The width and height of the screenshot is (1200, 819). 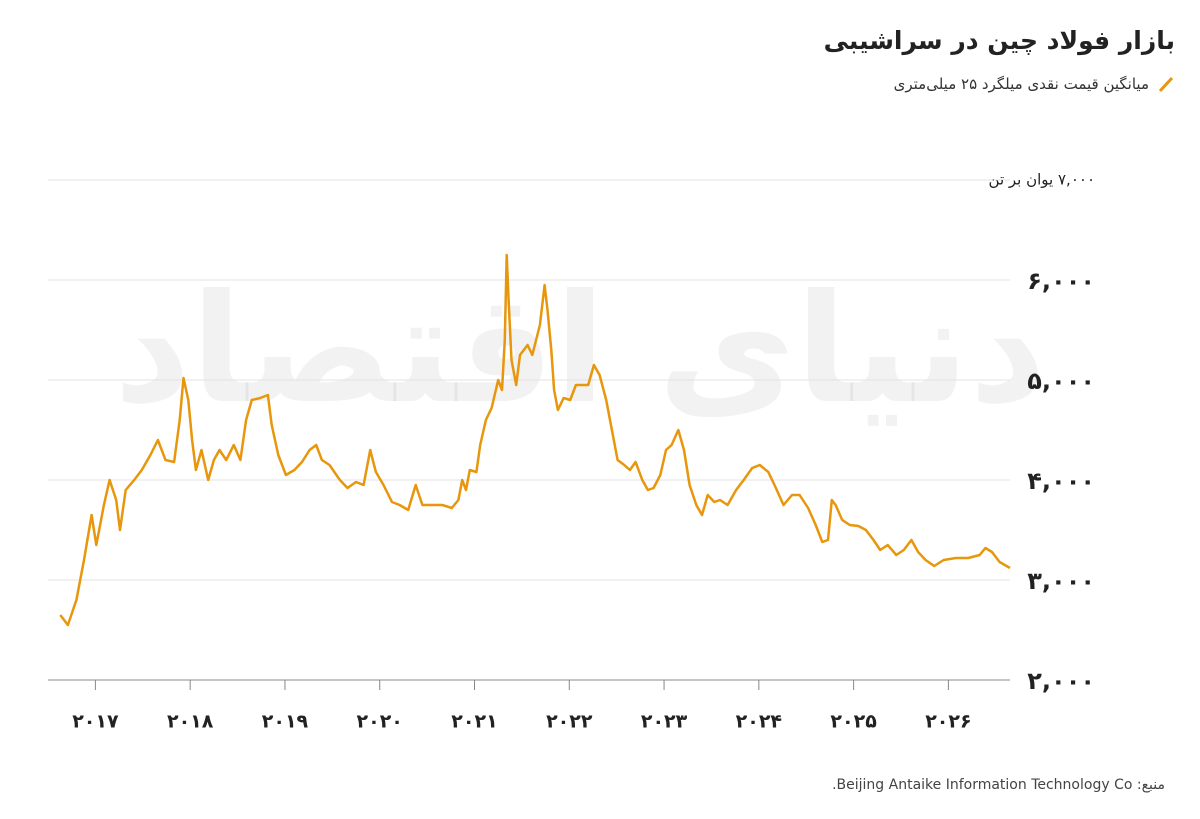 I want to click on legend-swatch, so click(x=1166, y=84).